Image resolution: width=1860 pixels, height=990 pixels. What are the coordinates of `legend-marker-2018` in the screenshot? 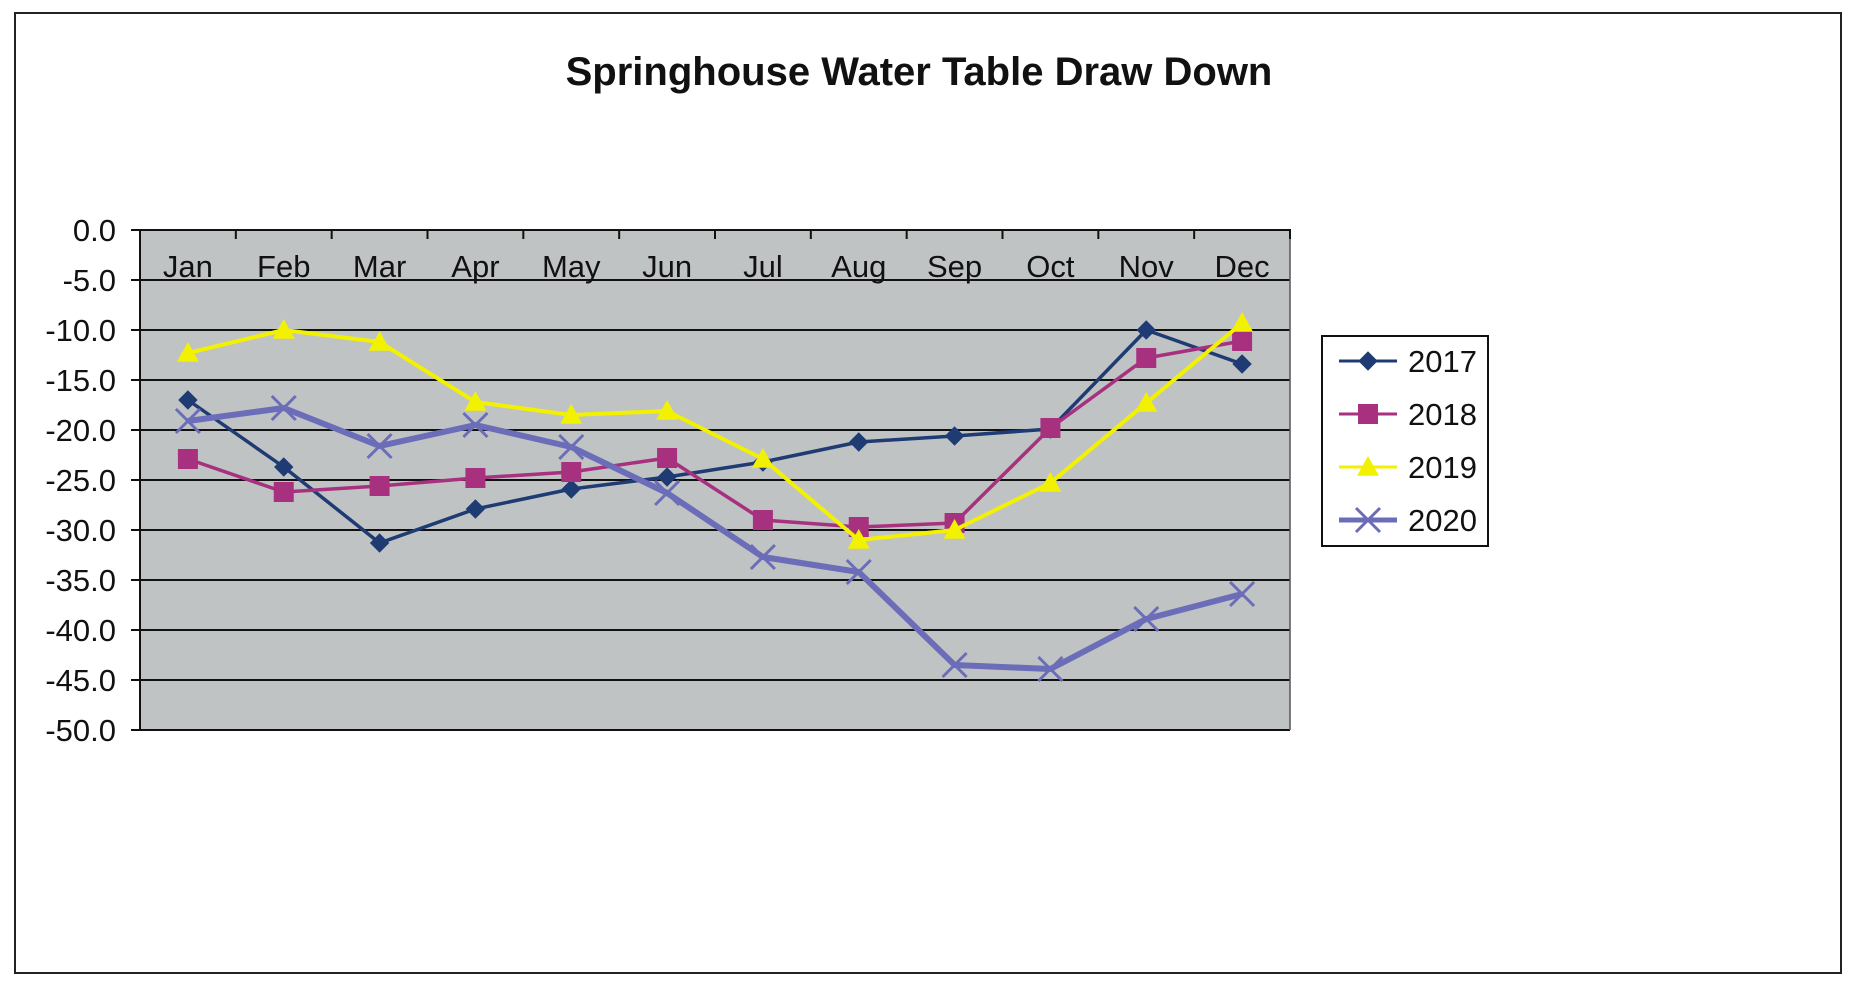 It's located at (1368, 414).